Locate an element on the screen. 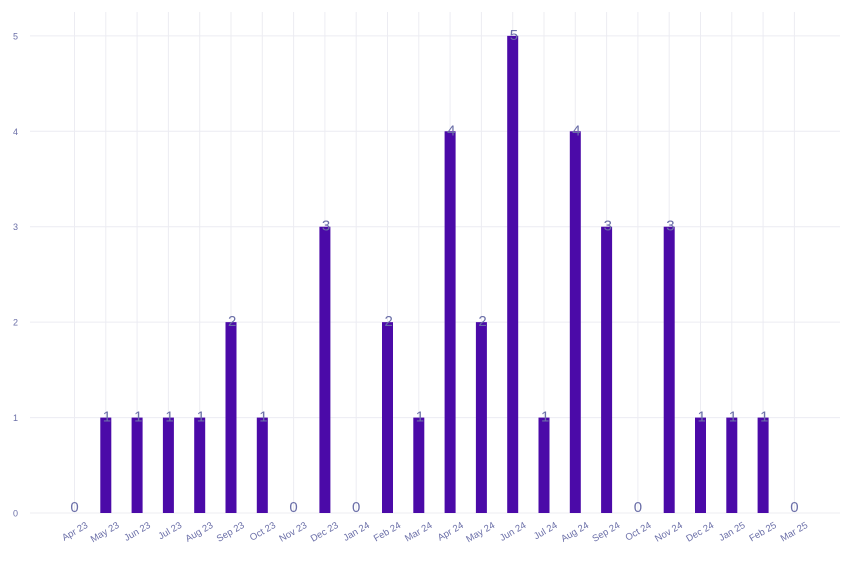 This screenshot has width=850, height=565. x-tick-label: Oct 23 is located at coordinates (263, 532).